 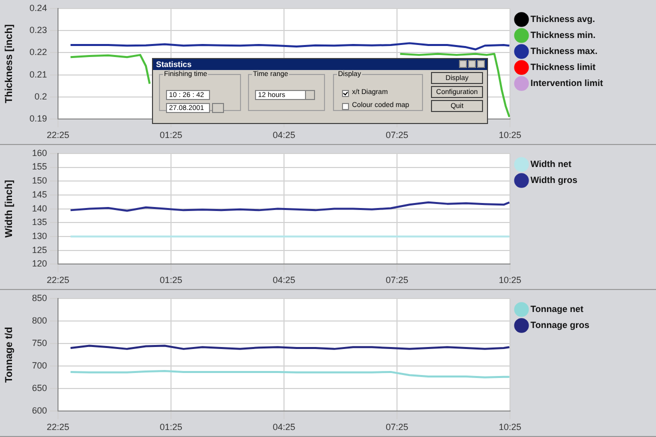 What do you see at coordinates (39, 388) in the screenshot?
I see `y-tick-label: 650` at bounding box center [39, 388].